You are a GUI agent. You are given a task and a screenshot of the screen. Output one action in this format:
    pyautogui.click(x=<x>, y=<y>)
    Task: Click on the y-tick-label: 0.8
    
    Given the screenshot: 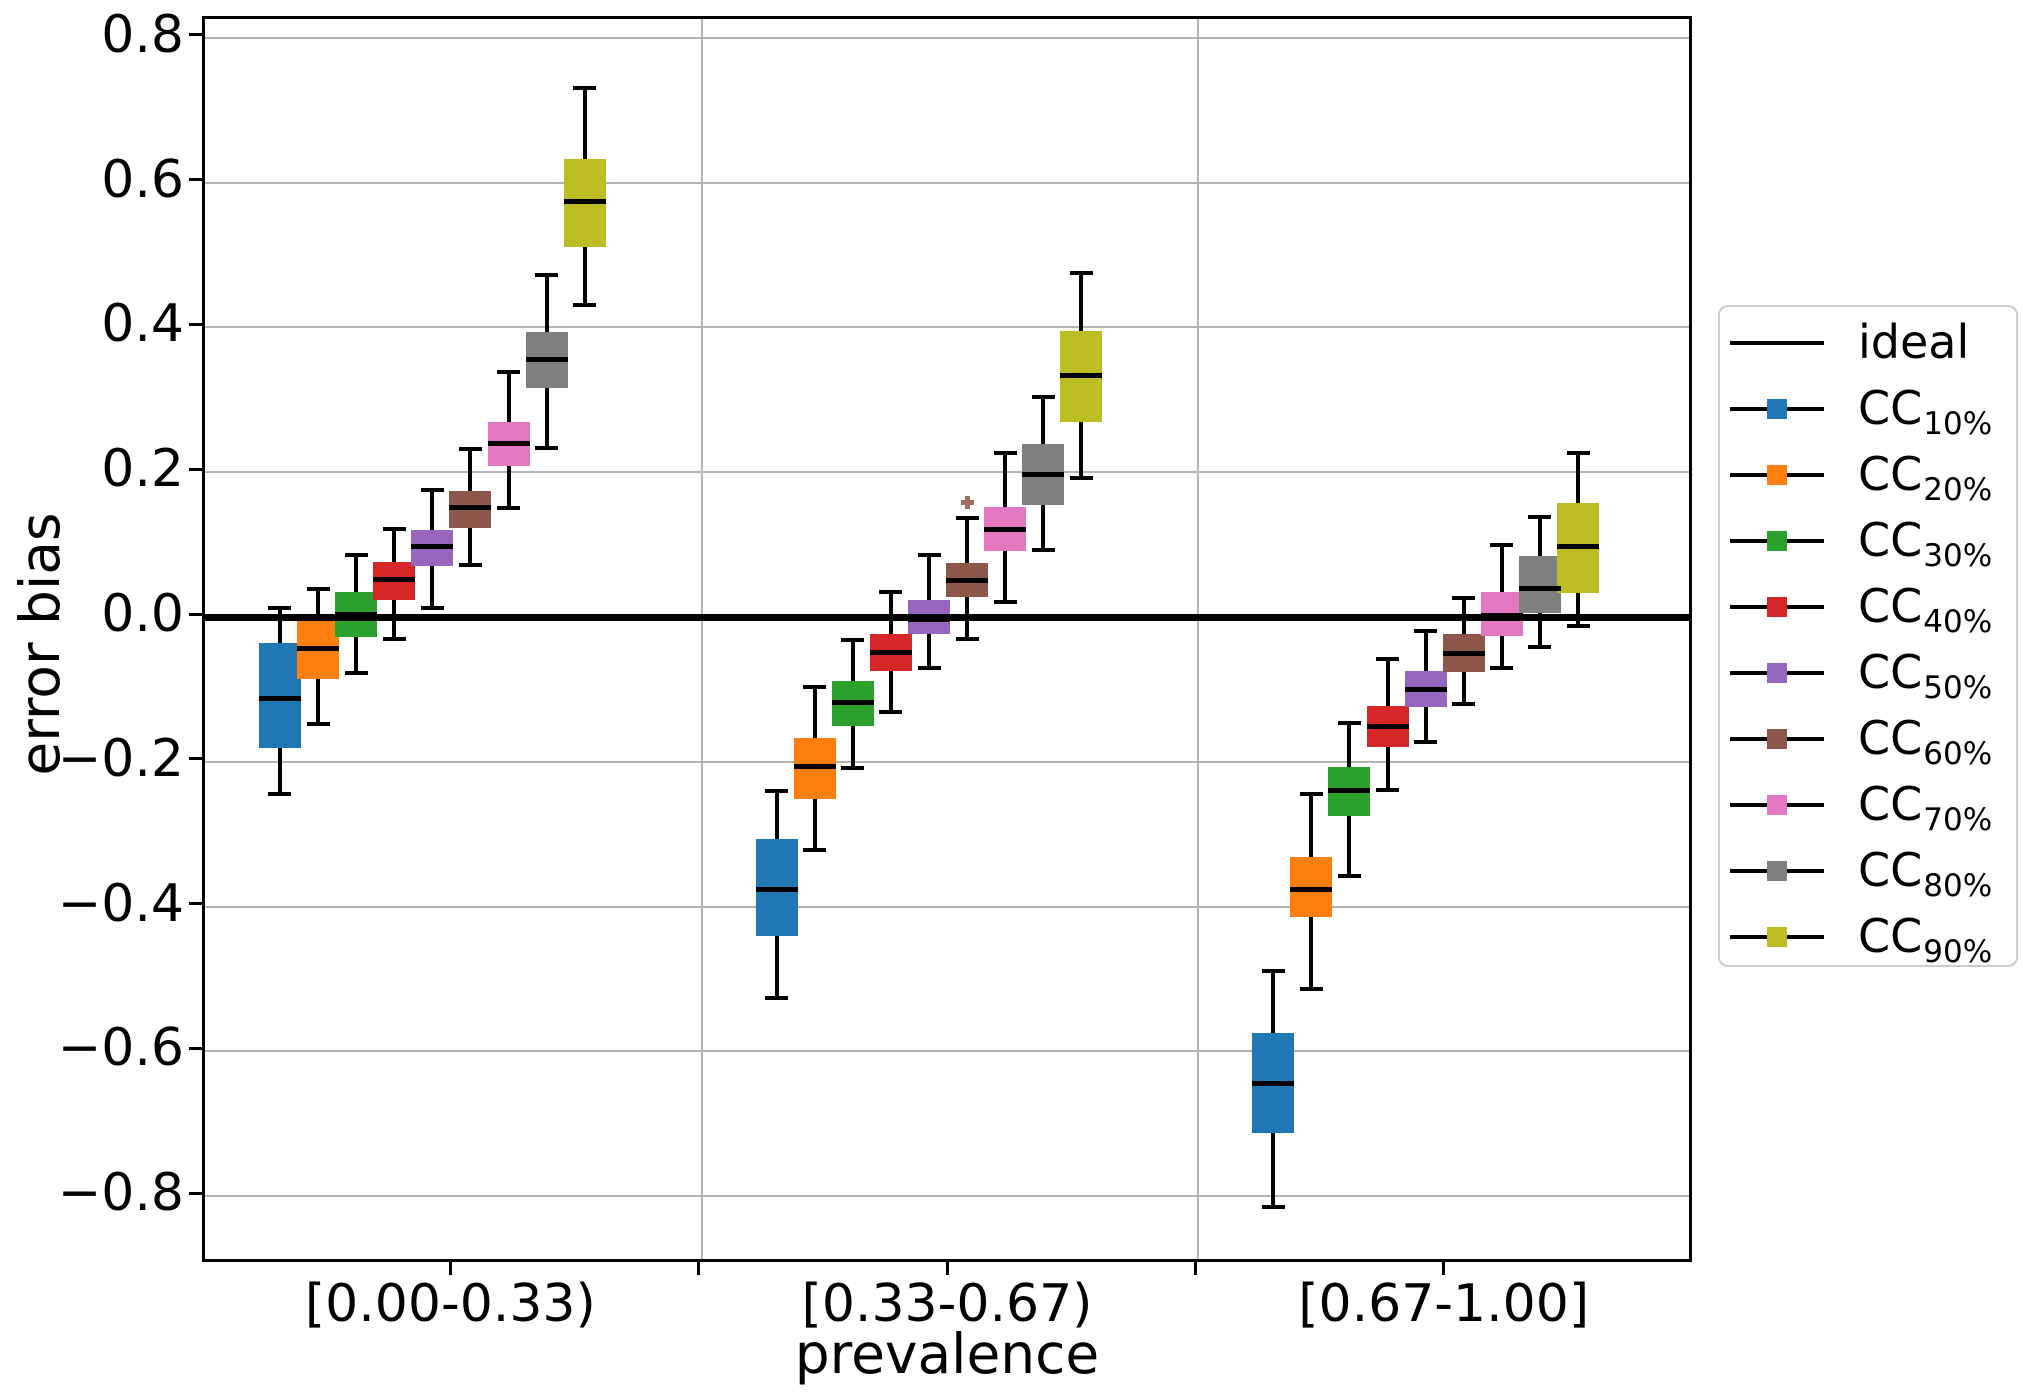 What is the action you would take?
    pyautogui.click(x=142, y=34)
    